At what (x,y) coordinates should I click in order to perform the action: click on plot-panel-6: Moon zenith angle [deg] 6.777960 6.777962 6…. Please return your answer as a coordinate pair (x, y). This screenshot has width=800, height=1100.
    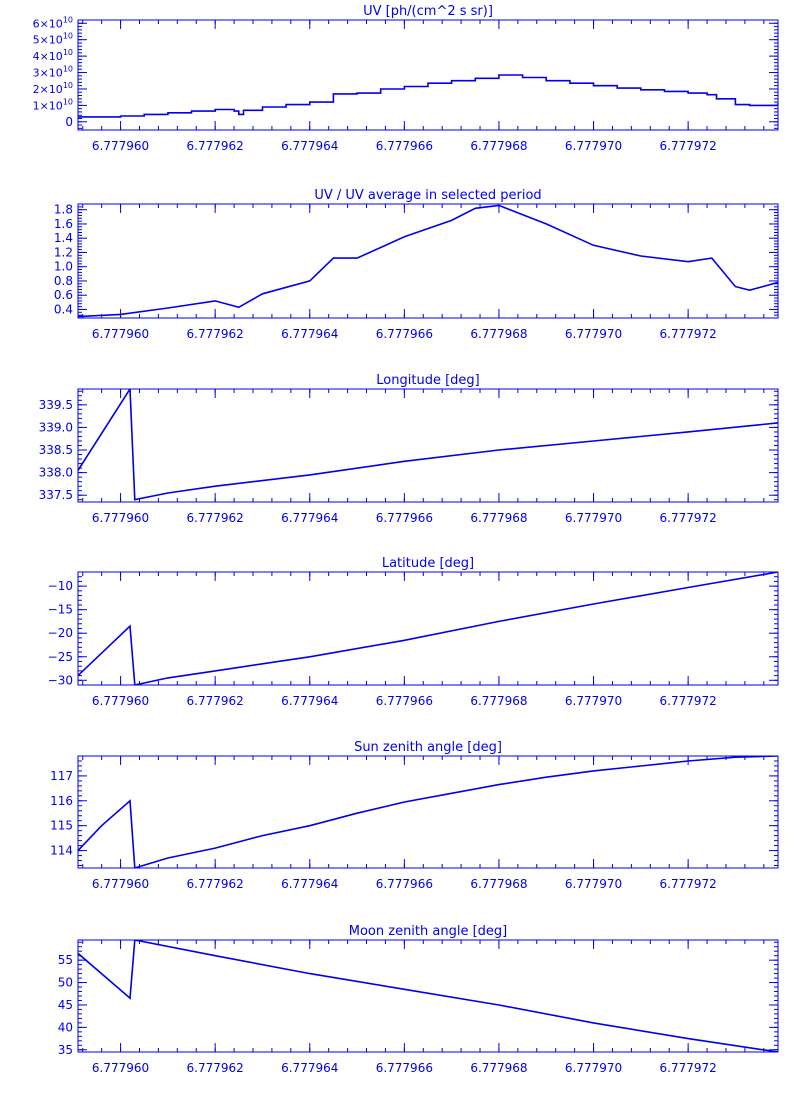
    Looking at the image, I should click on (418, 999).